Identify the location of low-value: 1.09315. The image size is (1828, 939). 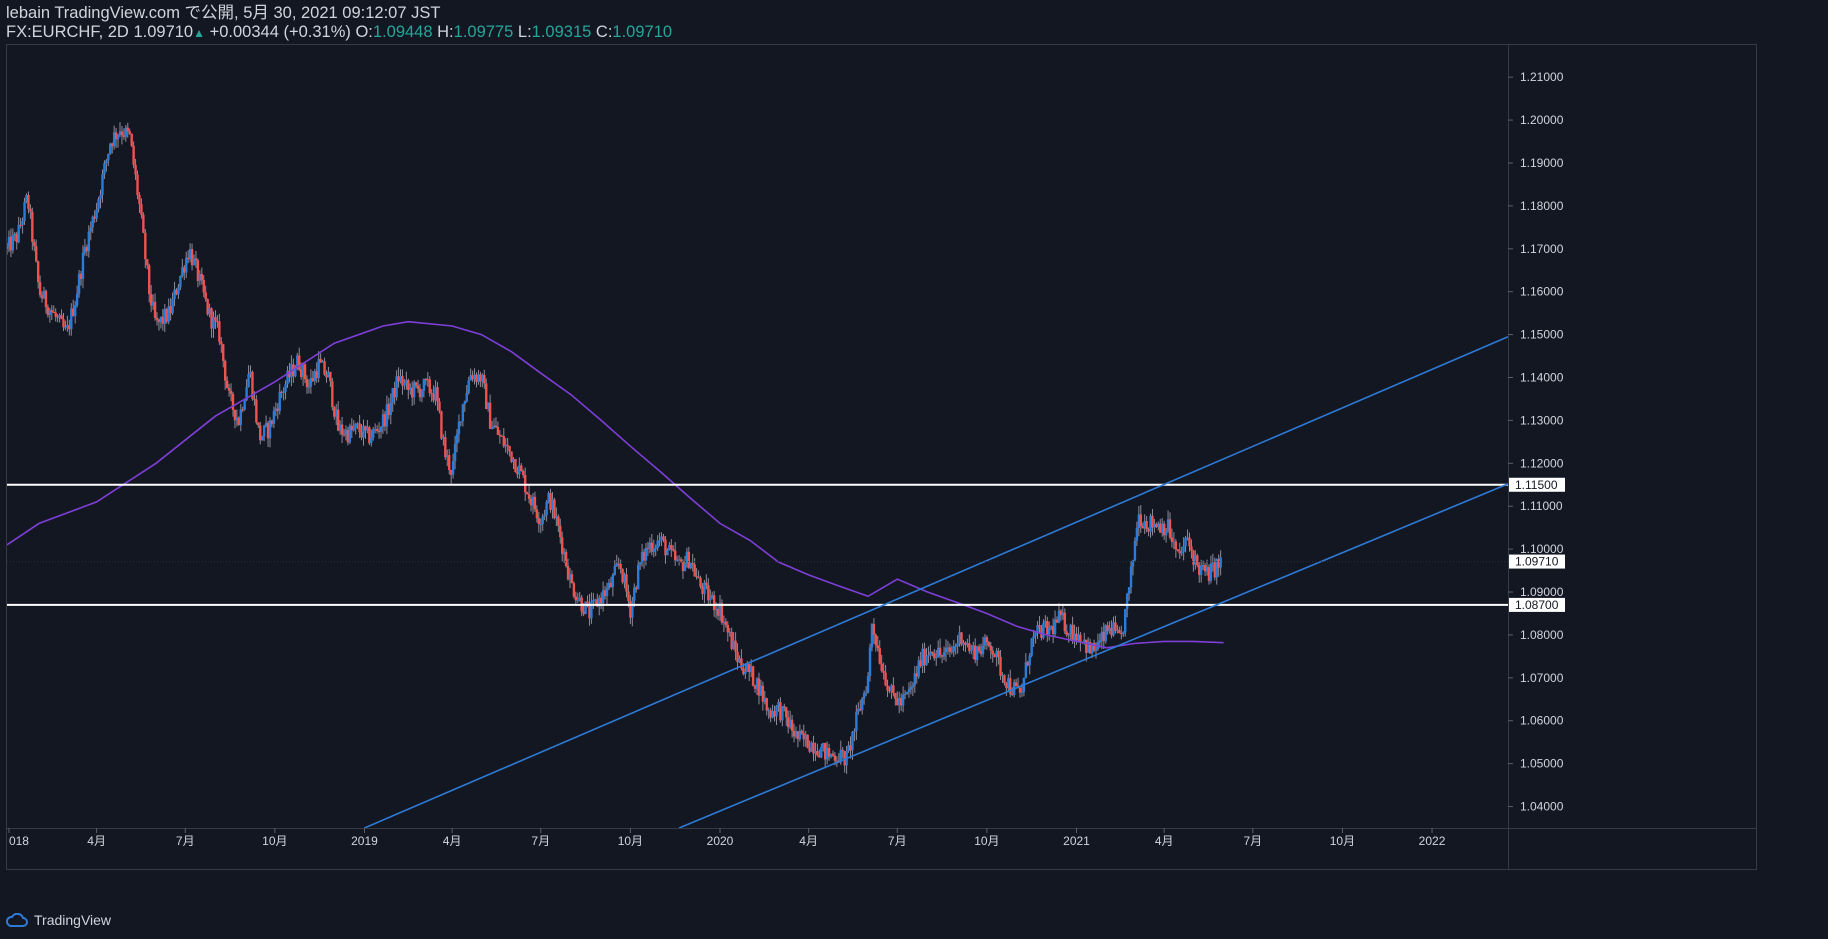
(561, 32).